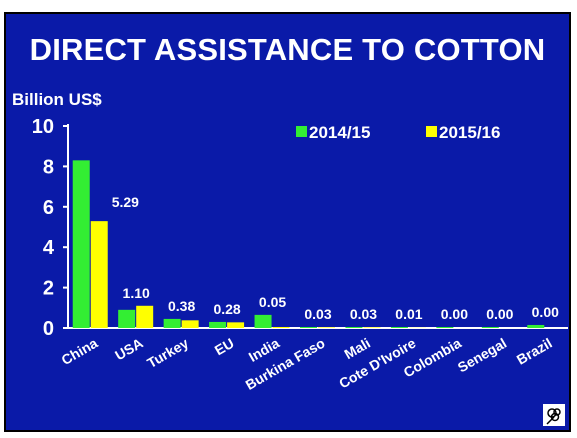  What do you see at coordinates (554, 415) in the screenshot?
I see `cotton-boll-icon` at bounding box center [554, 415].